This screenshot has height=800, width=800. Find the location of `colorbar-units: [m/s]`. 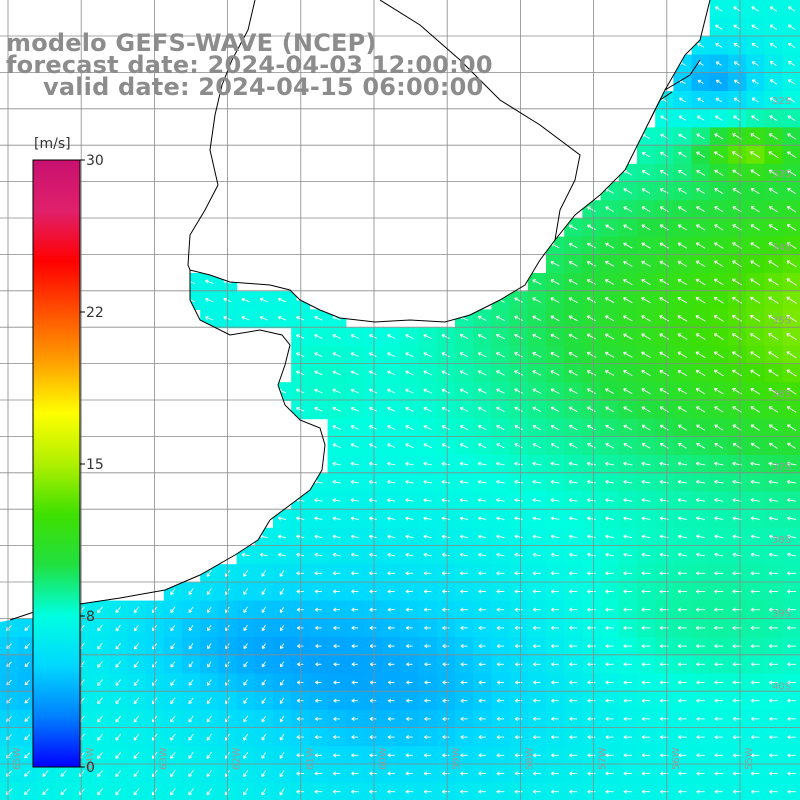

colorbar-units: [m/s] is located at coordinates (52, 144).